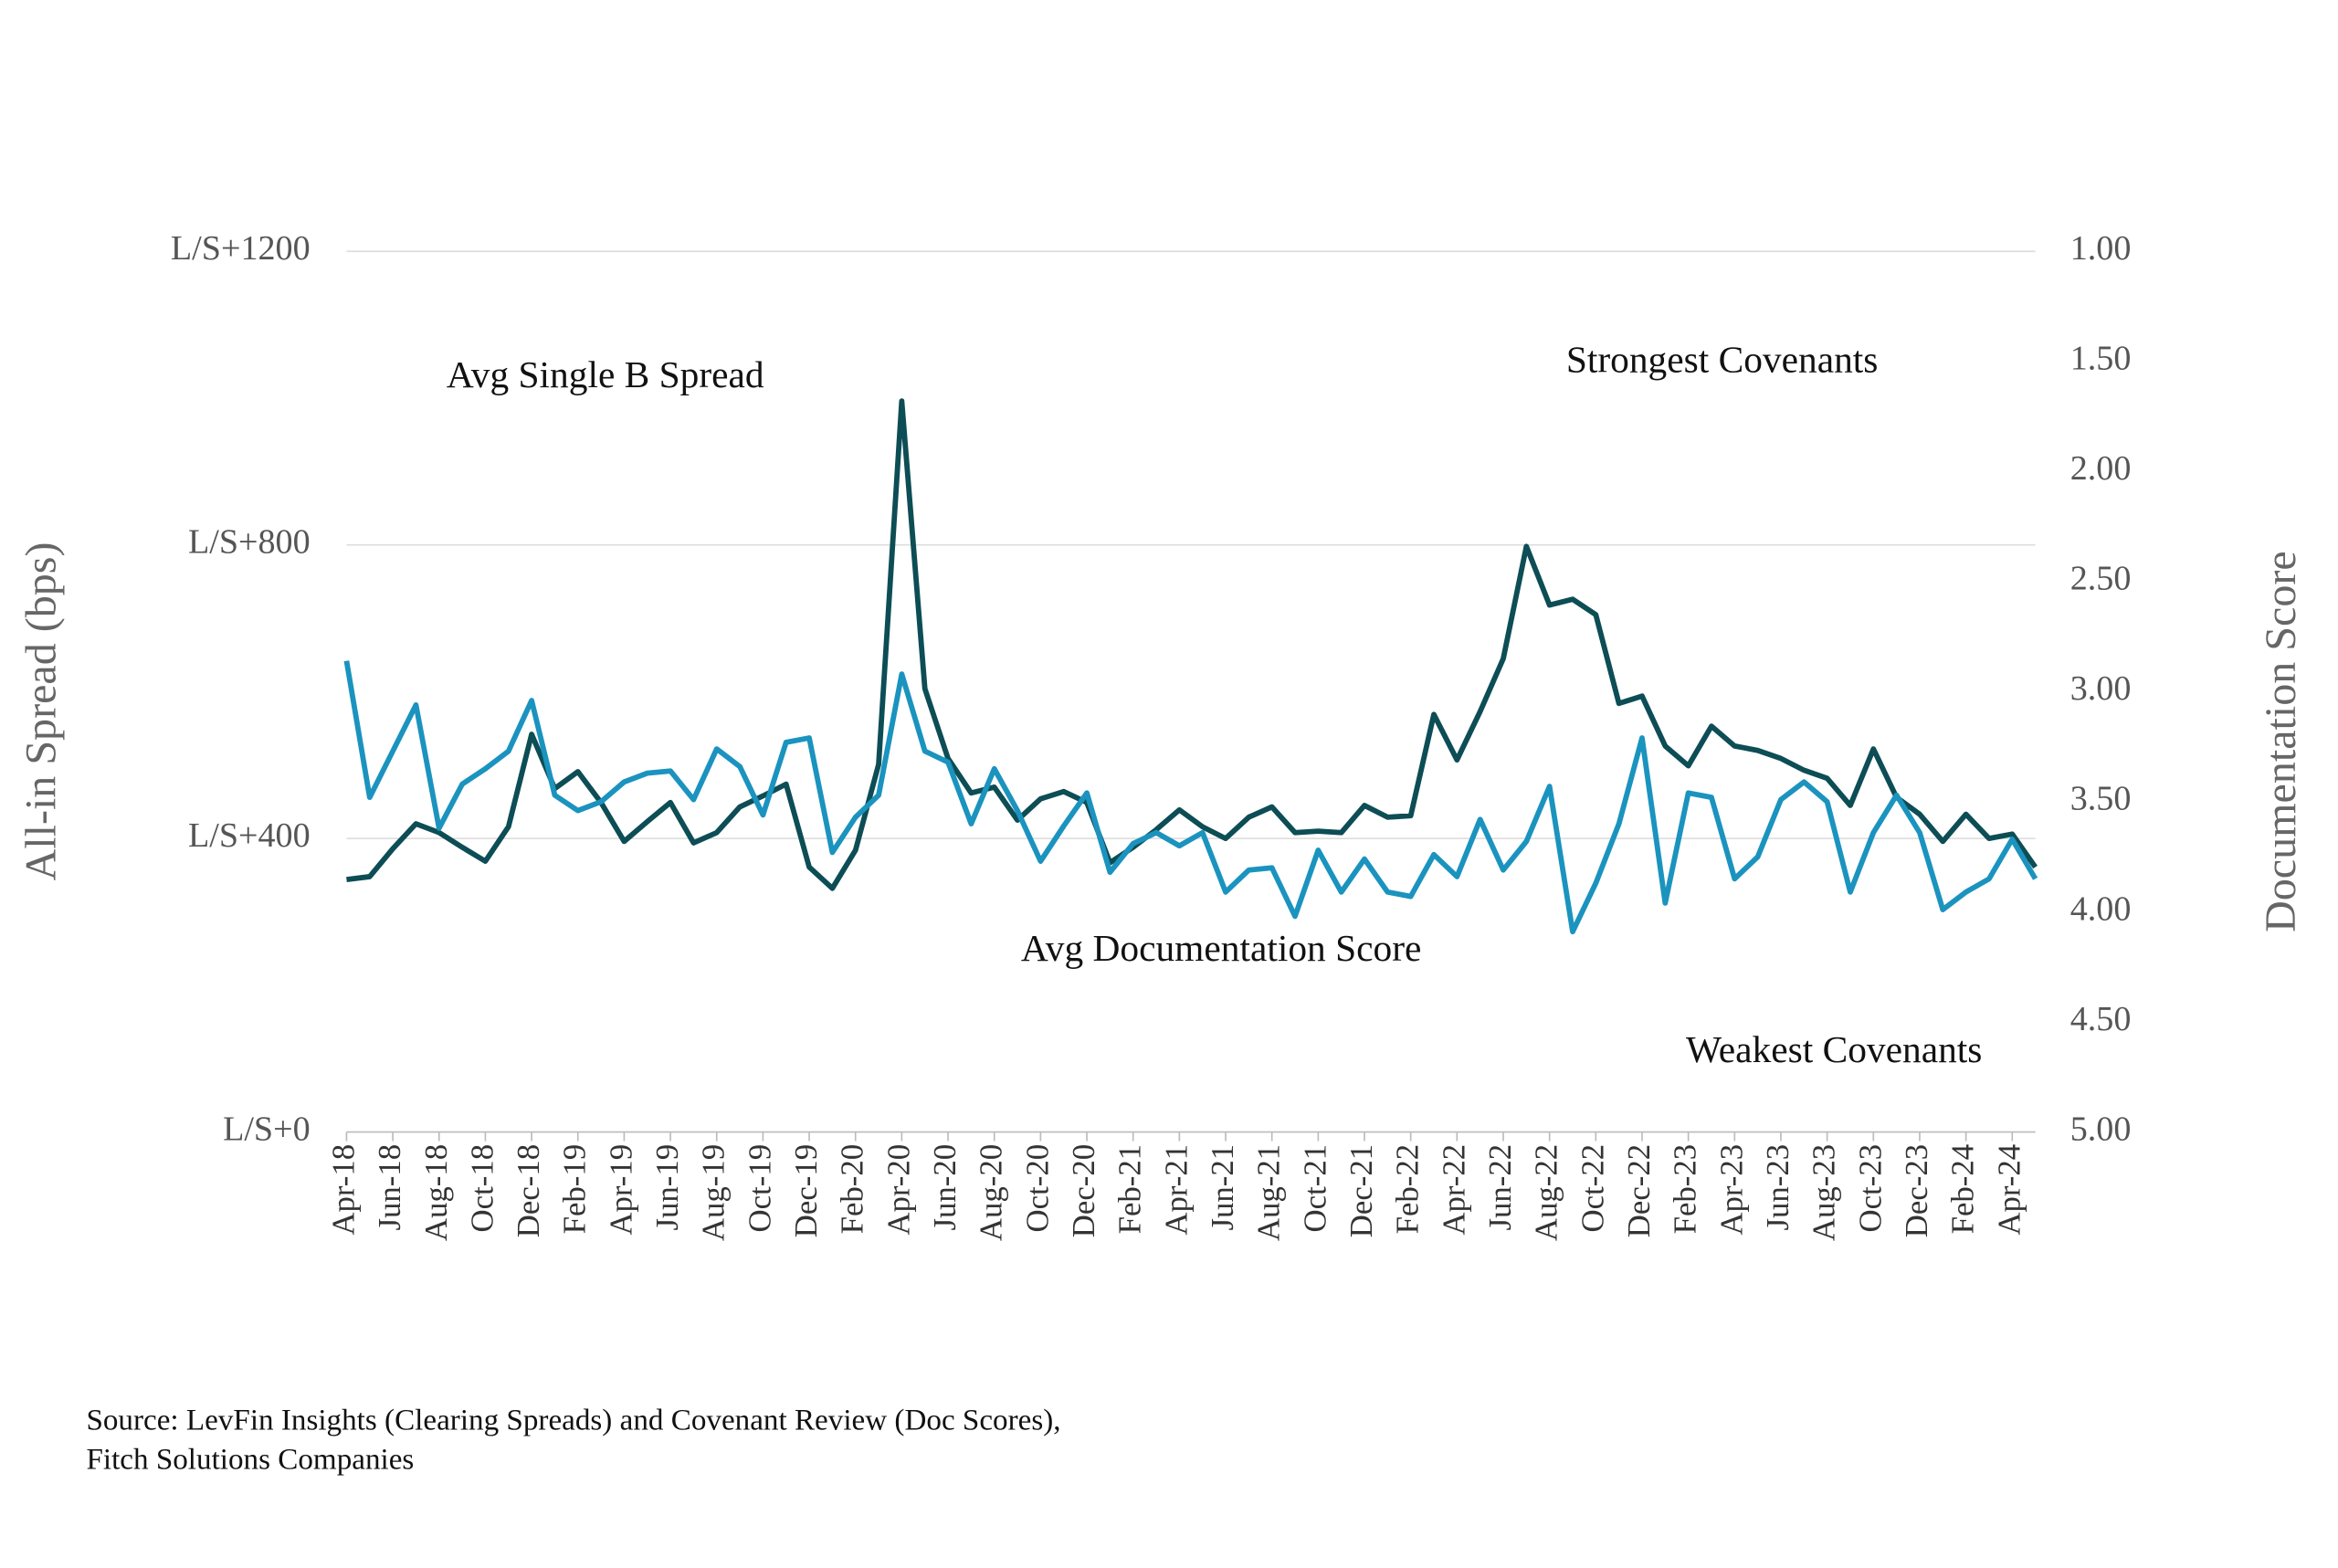  I want to click on y2-tick-label: 1.50, so click(2101, 359).